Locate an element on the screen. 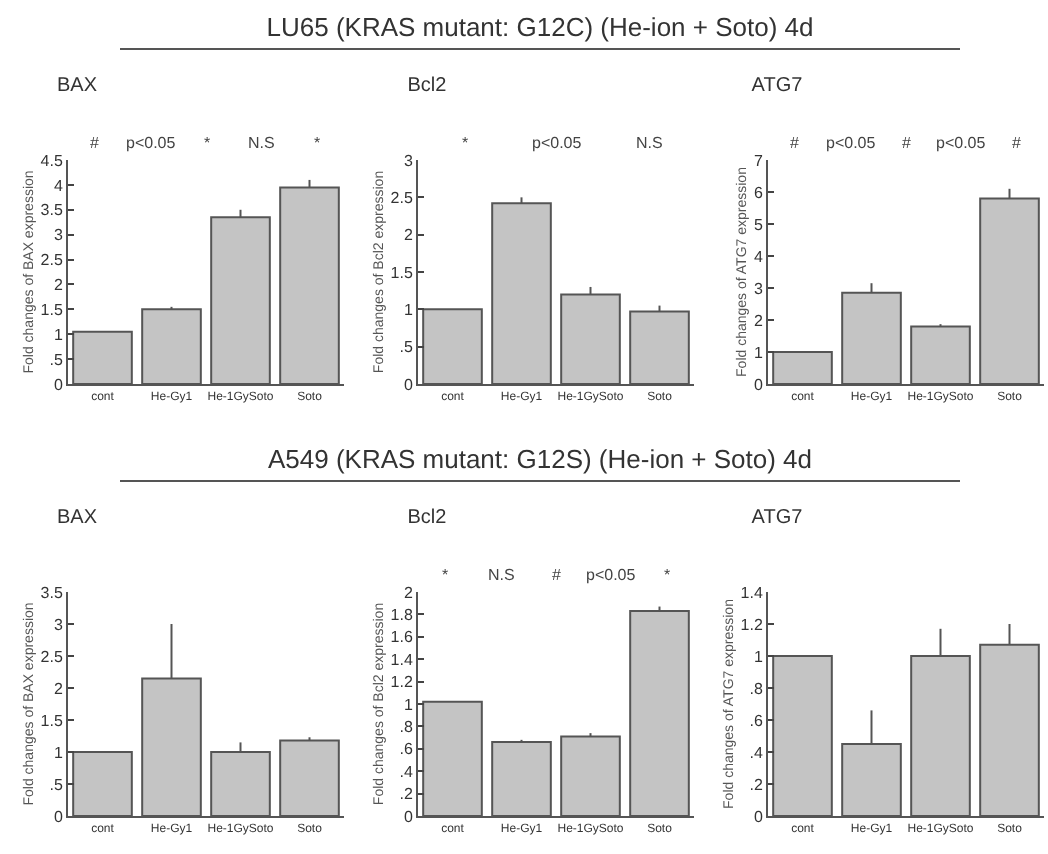  y-tick-label: 1.6 is located at coordinates (402, 637).